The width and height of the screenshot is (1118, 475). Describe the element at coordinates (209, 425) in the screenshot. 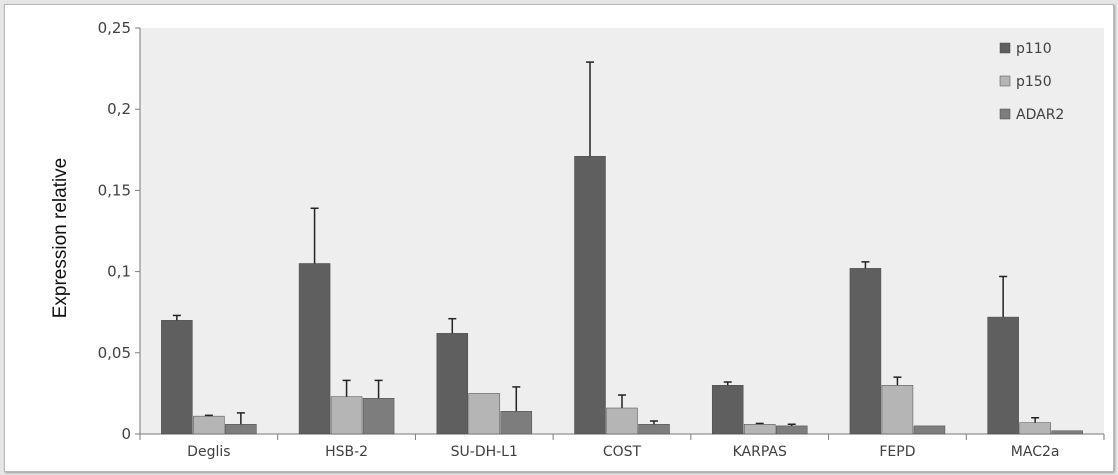

I see `bar-p150-Deglis` at that location.